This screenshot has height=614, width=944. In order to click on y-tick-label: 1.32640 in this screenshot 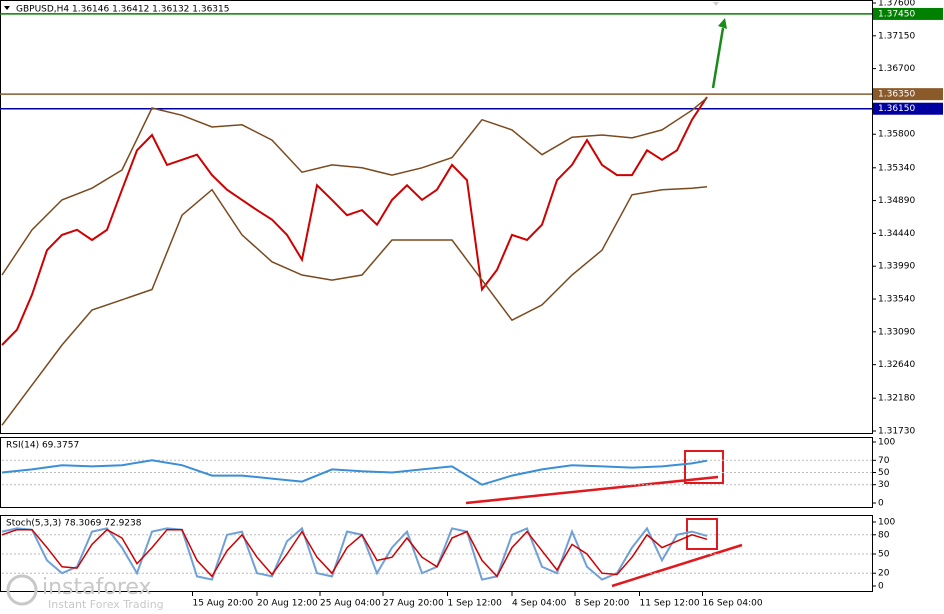, I will do `click(896, 365)`.